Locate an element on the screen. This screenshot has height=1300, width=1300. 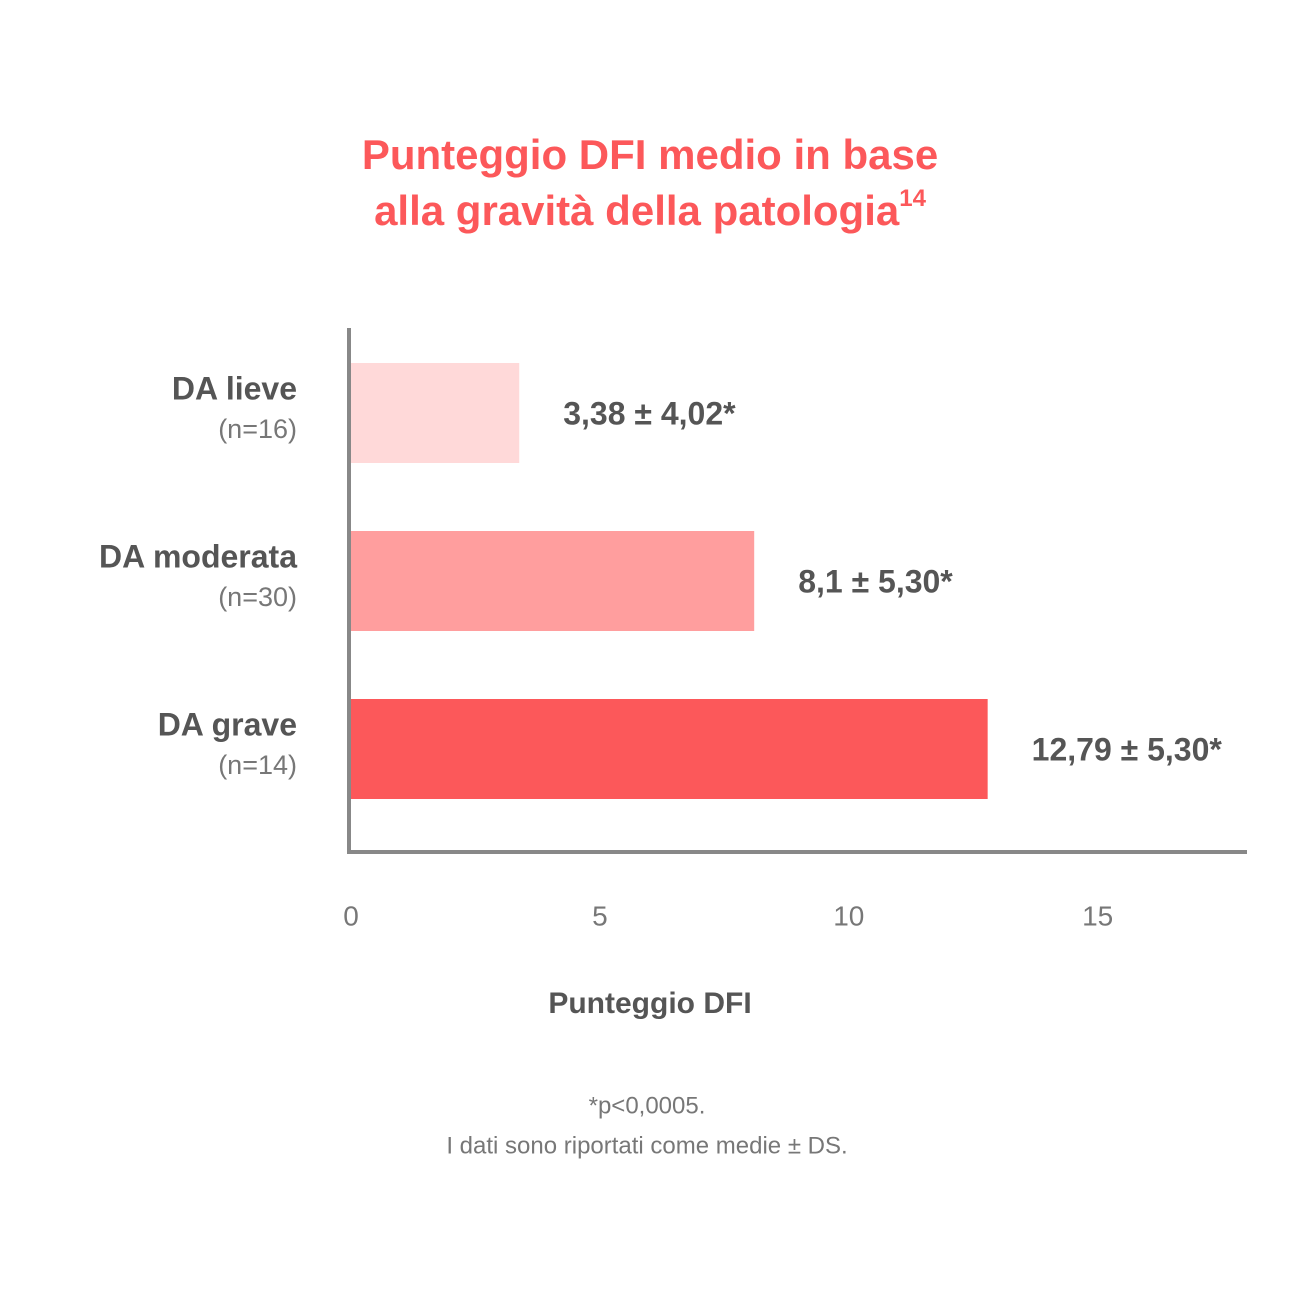
chart-title: alla gravità della patologia14 is located at coordinates (650, 209).